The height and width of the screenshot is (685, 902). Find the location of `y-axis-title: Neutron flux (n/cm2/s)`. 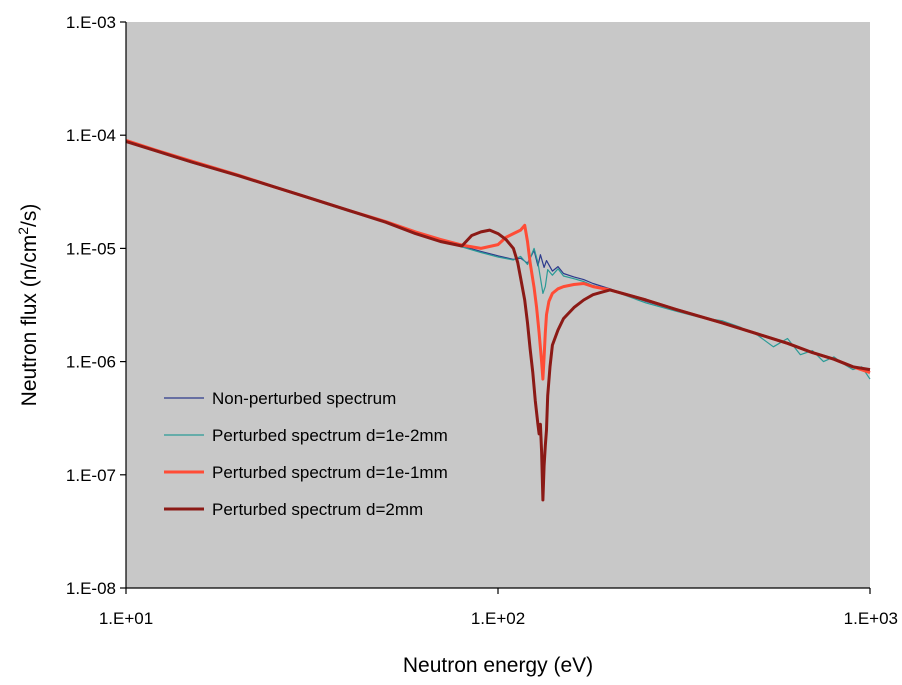

y-axis-title: Neutron flux (n/cm2/s) is located at coordinates (28, 305).